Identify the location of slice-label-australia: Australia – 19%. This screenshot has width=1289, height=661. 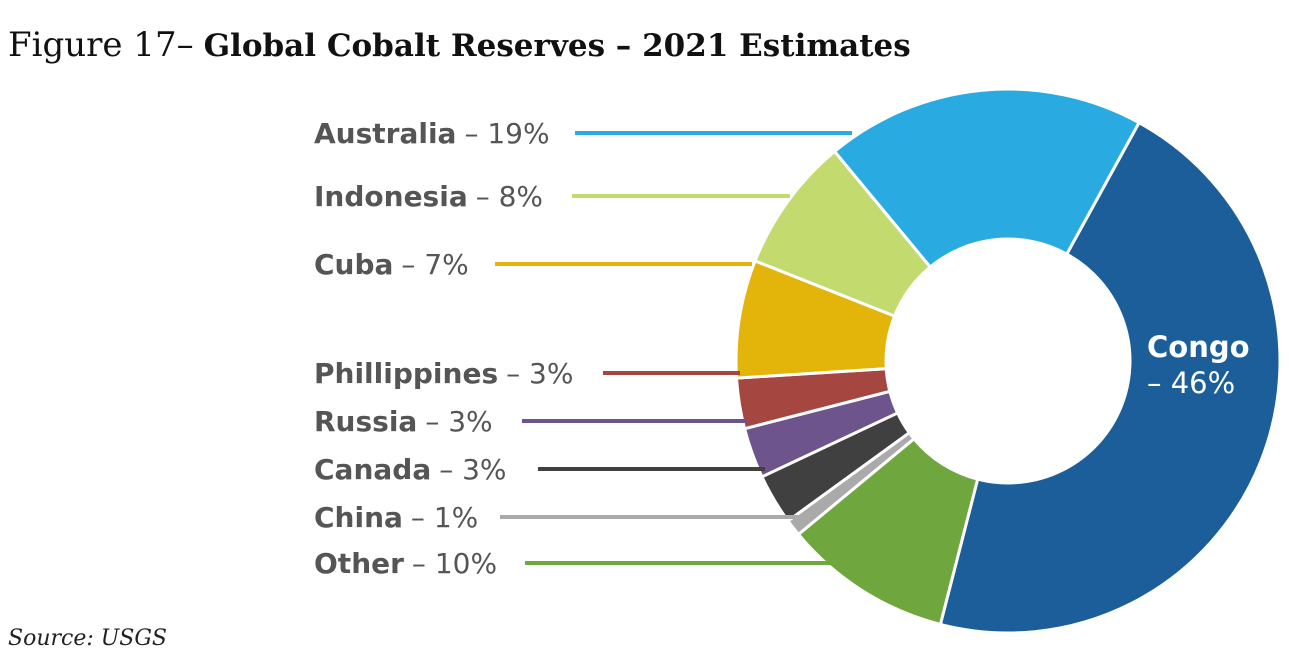
(432, 133).